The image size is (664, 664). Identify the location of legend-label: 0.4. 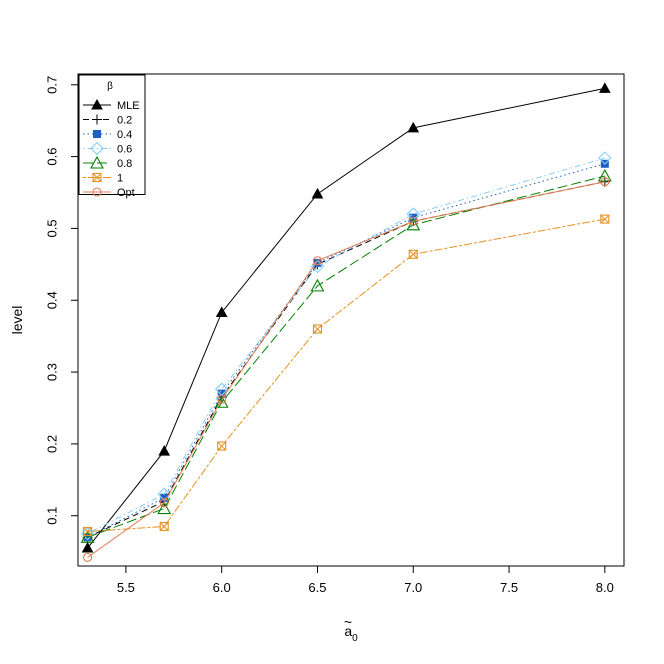
(124, 135).